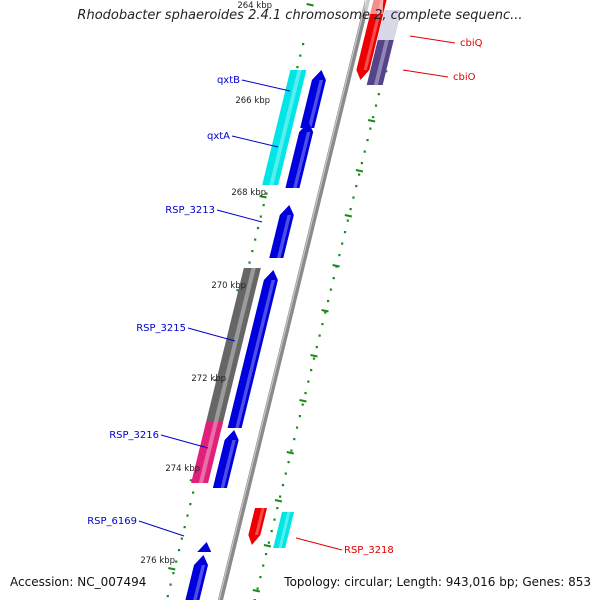 The height and width of the screenshot is (604, 600). What do you see at coordinates (134, 435) in the screenshot?
I see `gene-label: RSP_3216` at bounding box center [134, 435].